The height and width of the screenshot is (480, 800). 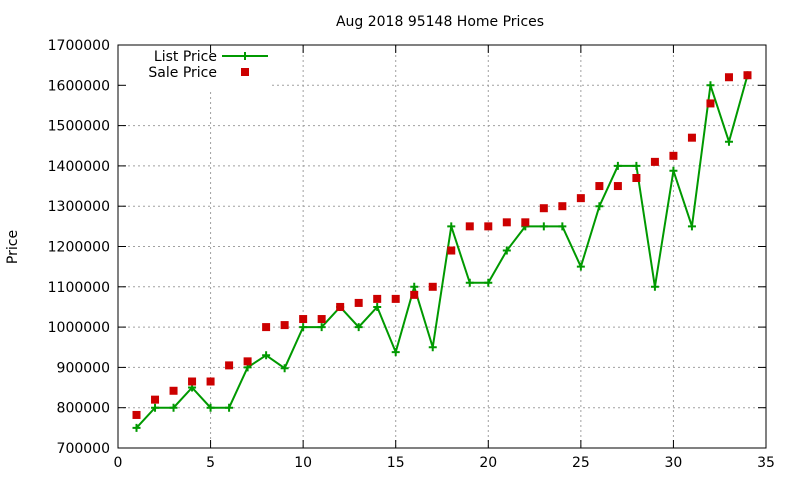 I want to click on legend-marker-list-price, so click(x=245, y=56).